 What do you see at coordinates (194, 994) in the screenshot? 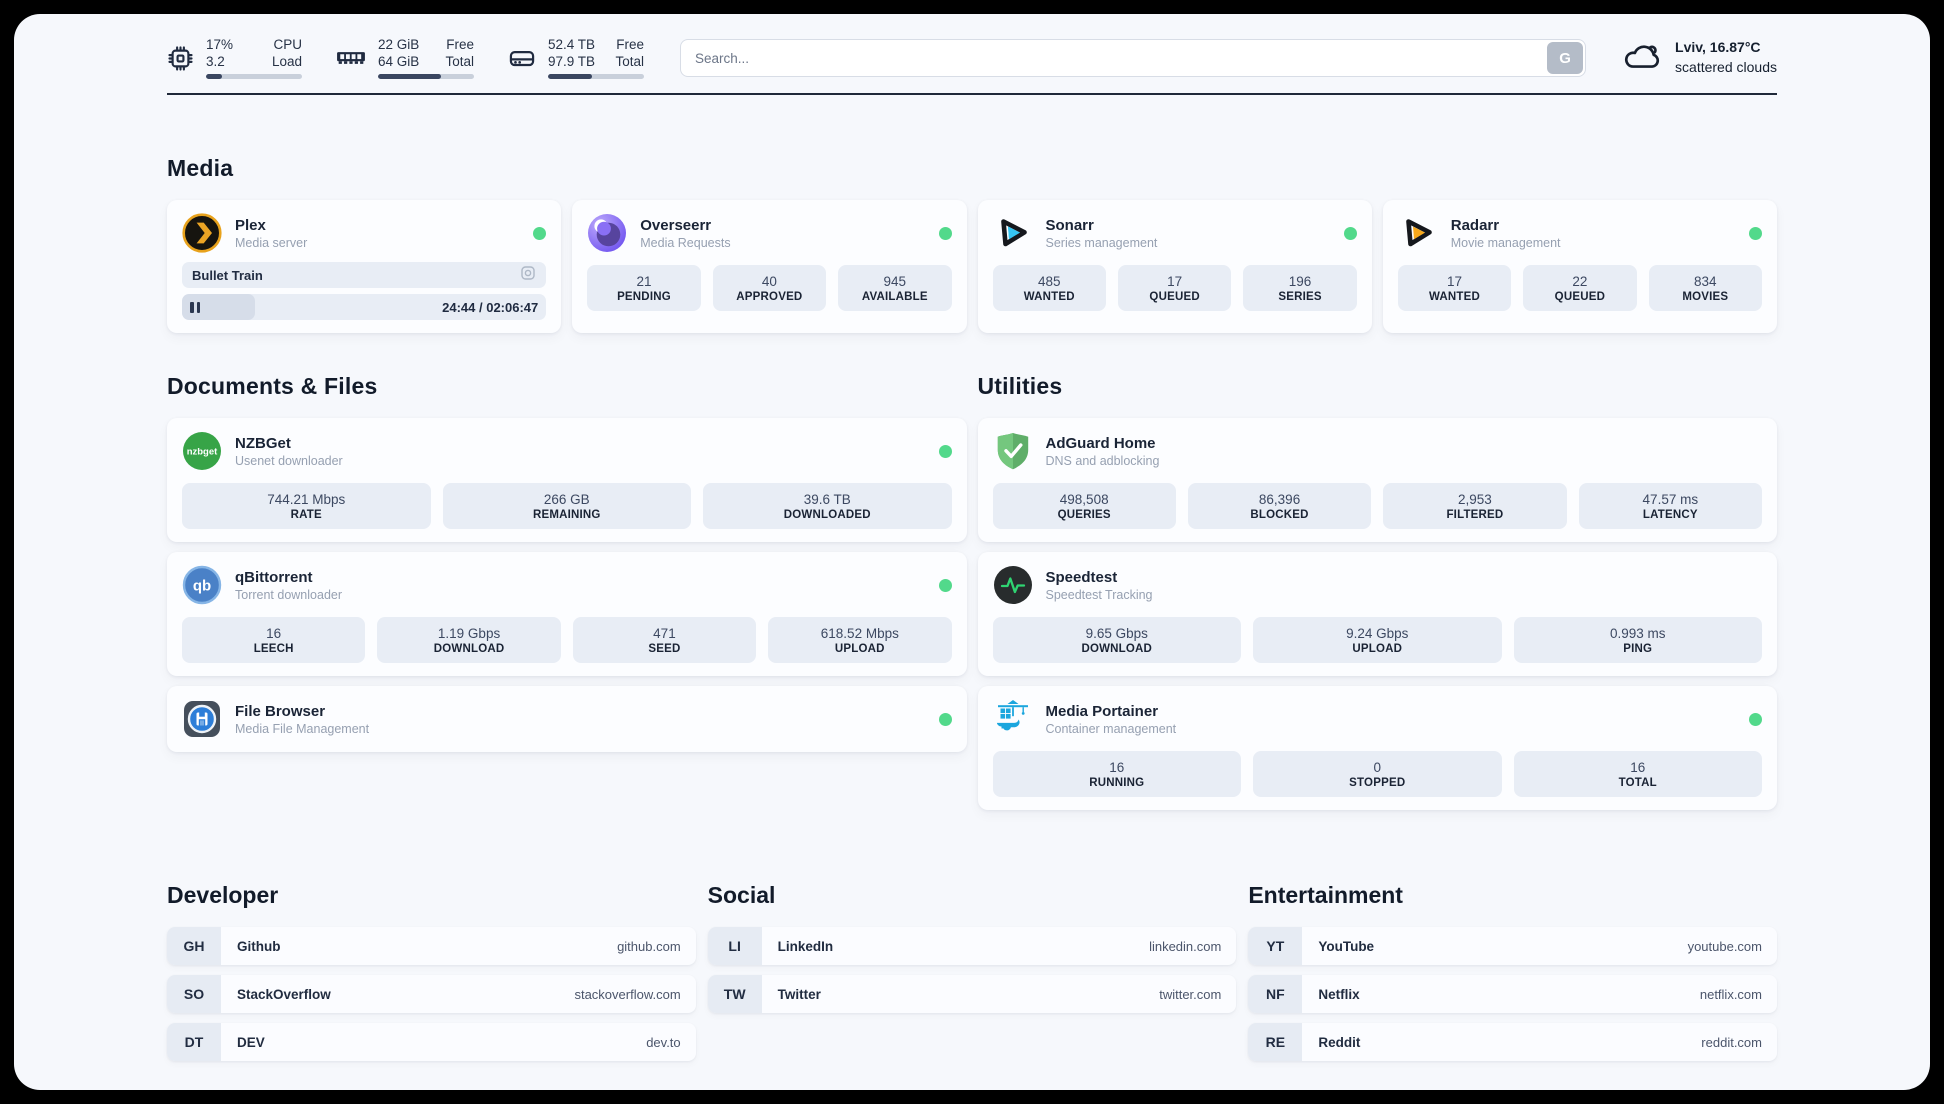
I see `bookmark-abbr: SO` at bounding box center [194, 994].